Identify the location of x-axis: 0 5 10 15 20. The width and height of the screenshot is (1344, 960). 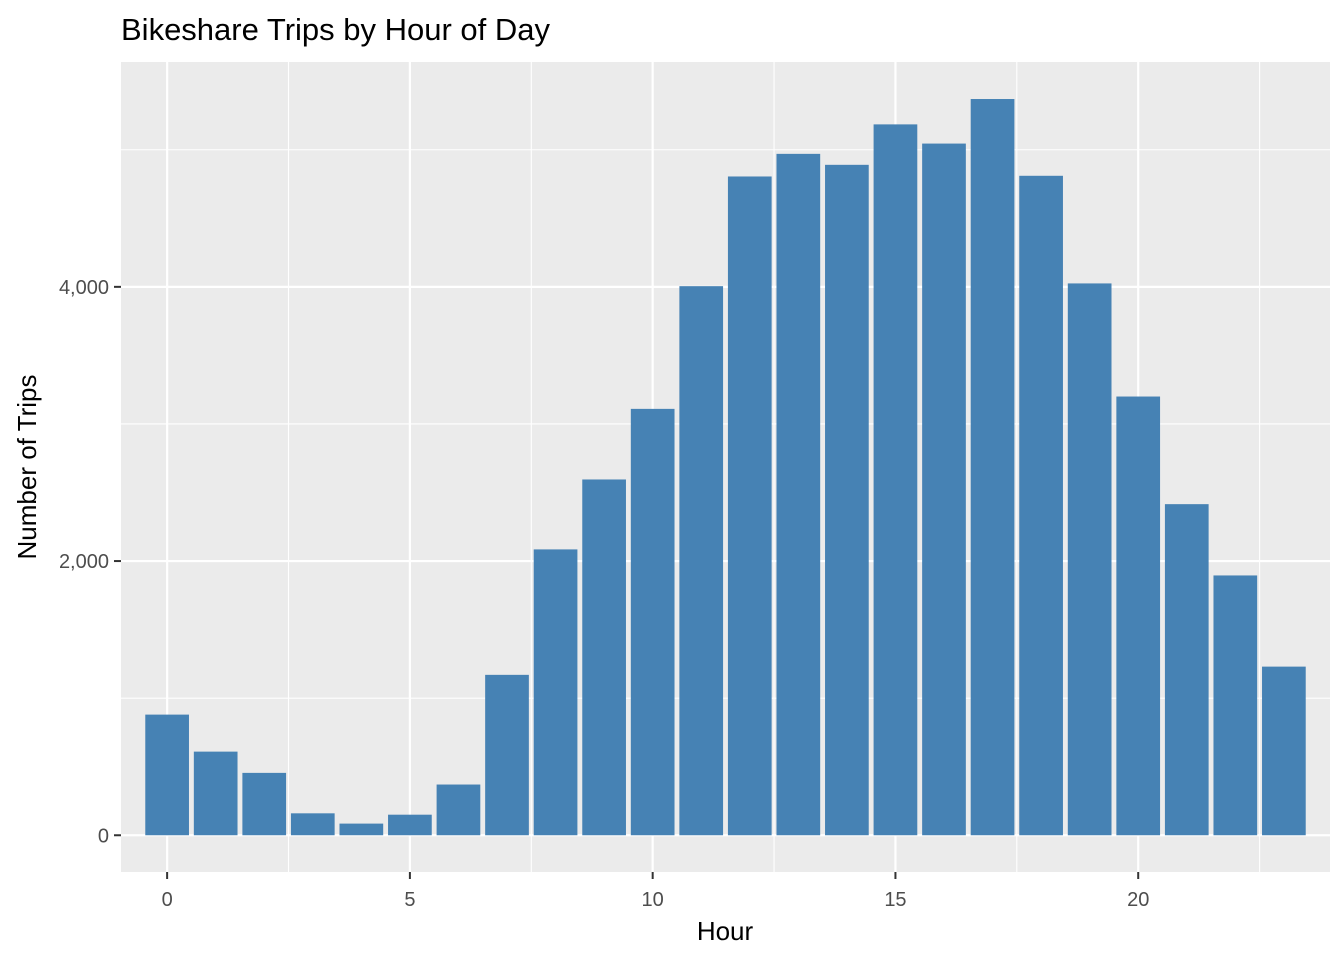
(655, 891).